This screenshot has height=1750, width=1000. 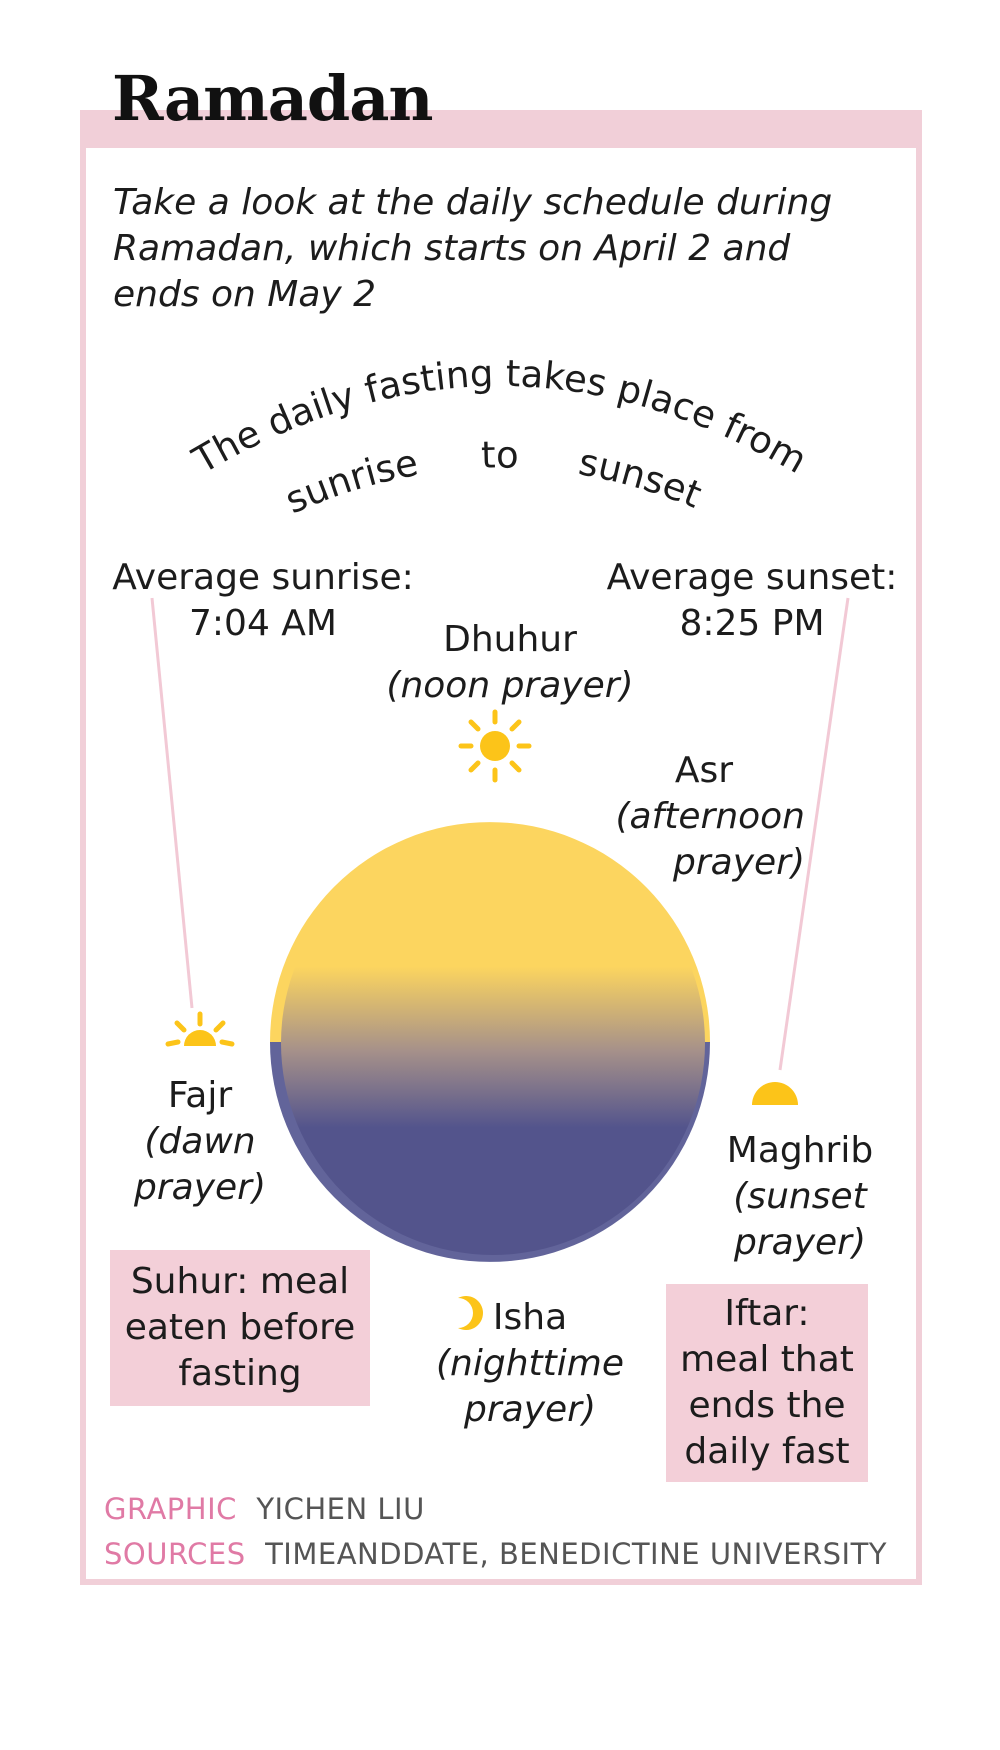 I want to click on suhur-box: Suhur: meal eaten before fasting, so click(x=240, y=1328).